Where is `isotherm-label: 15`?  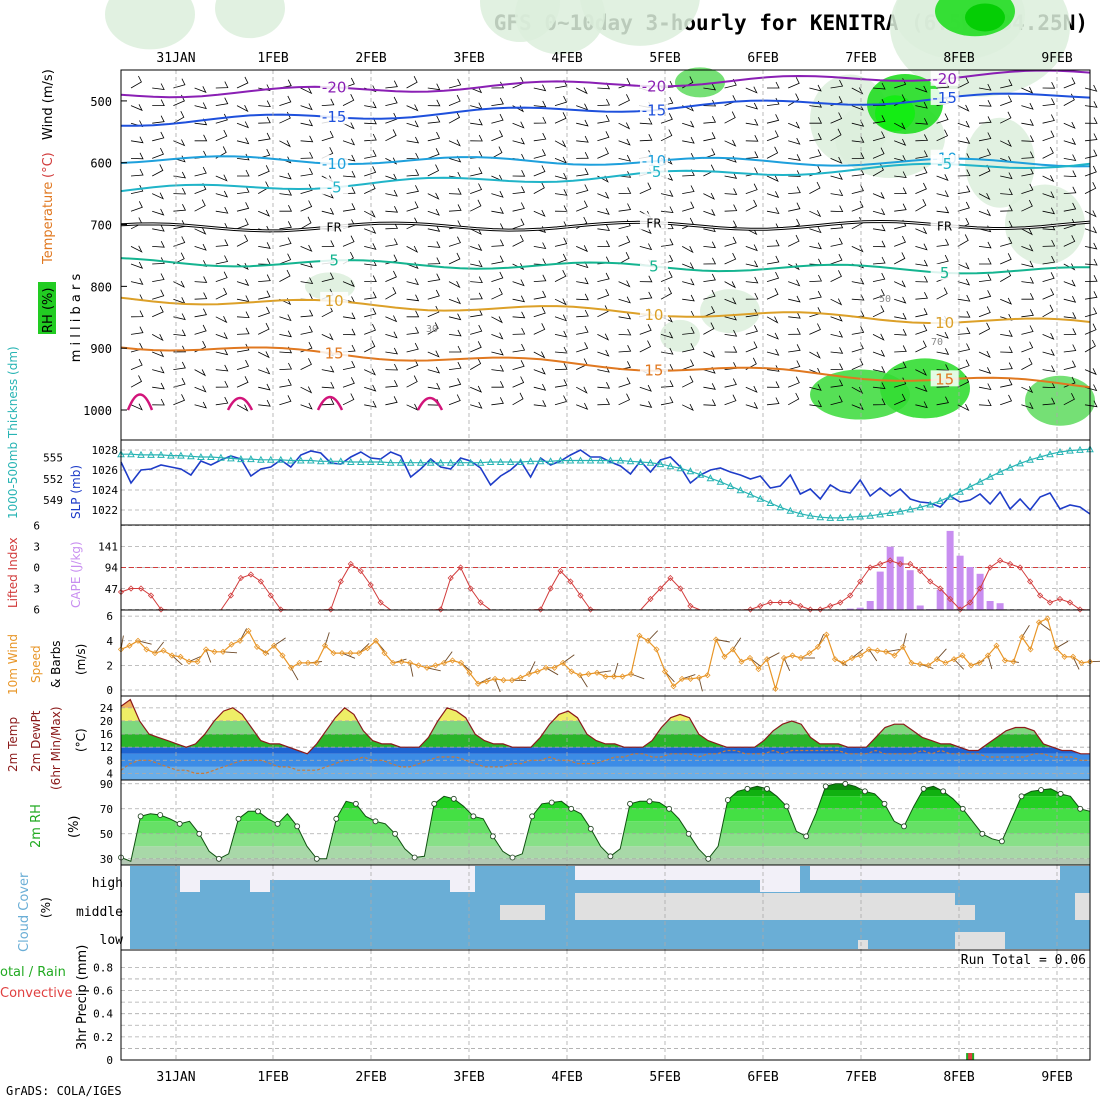
isotherm-label: 15 is located at coordinates (944, 379).